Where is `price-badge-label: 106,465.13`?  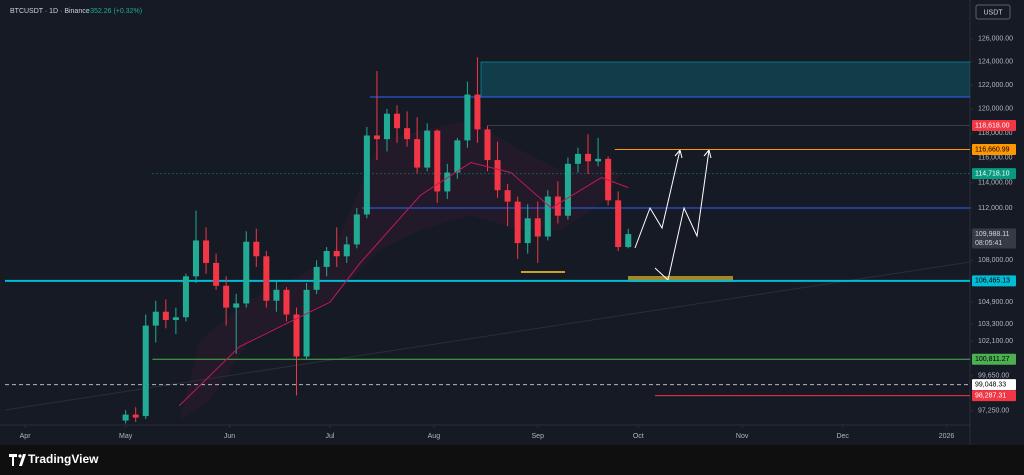
price-badge-label: 106,465.13 is located at coordinates (992, 281).